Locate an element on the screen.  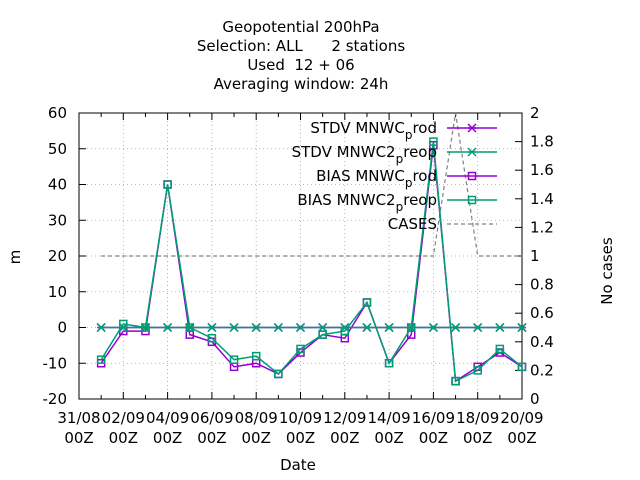
y2-tick-label: 0.2 is located at coordinates (542, 370).